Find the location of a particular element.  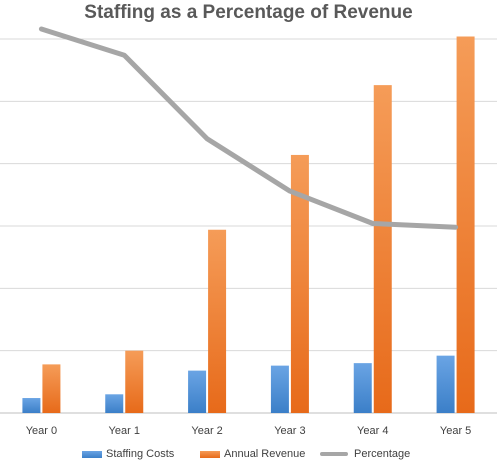

x-tick-label: Year 3 is located at coordinates (289, 431).